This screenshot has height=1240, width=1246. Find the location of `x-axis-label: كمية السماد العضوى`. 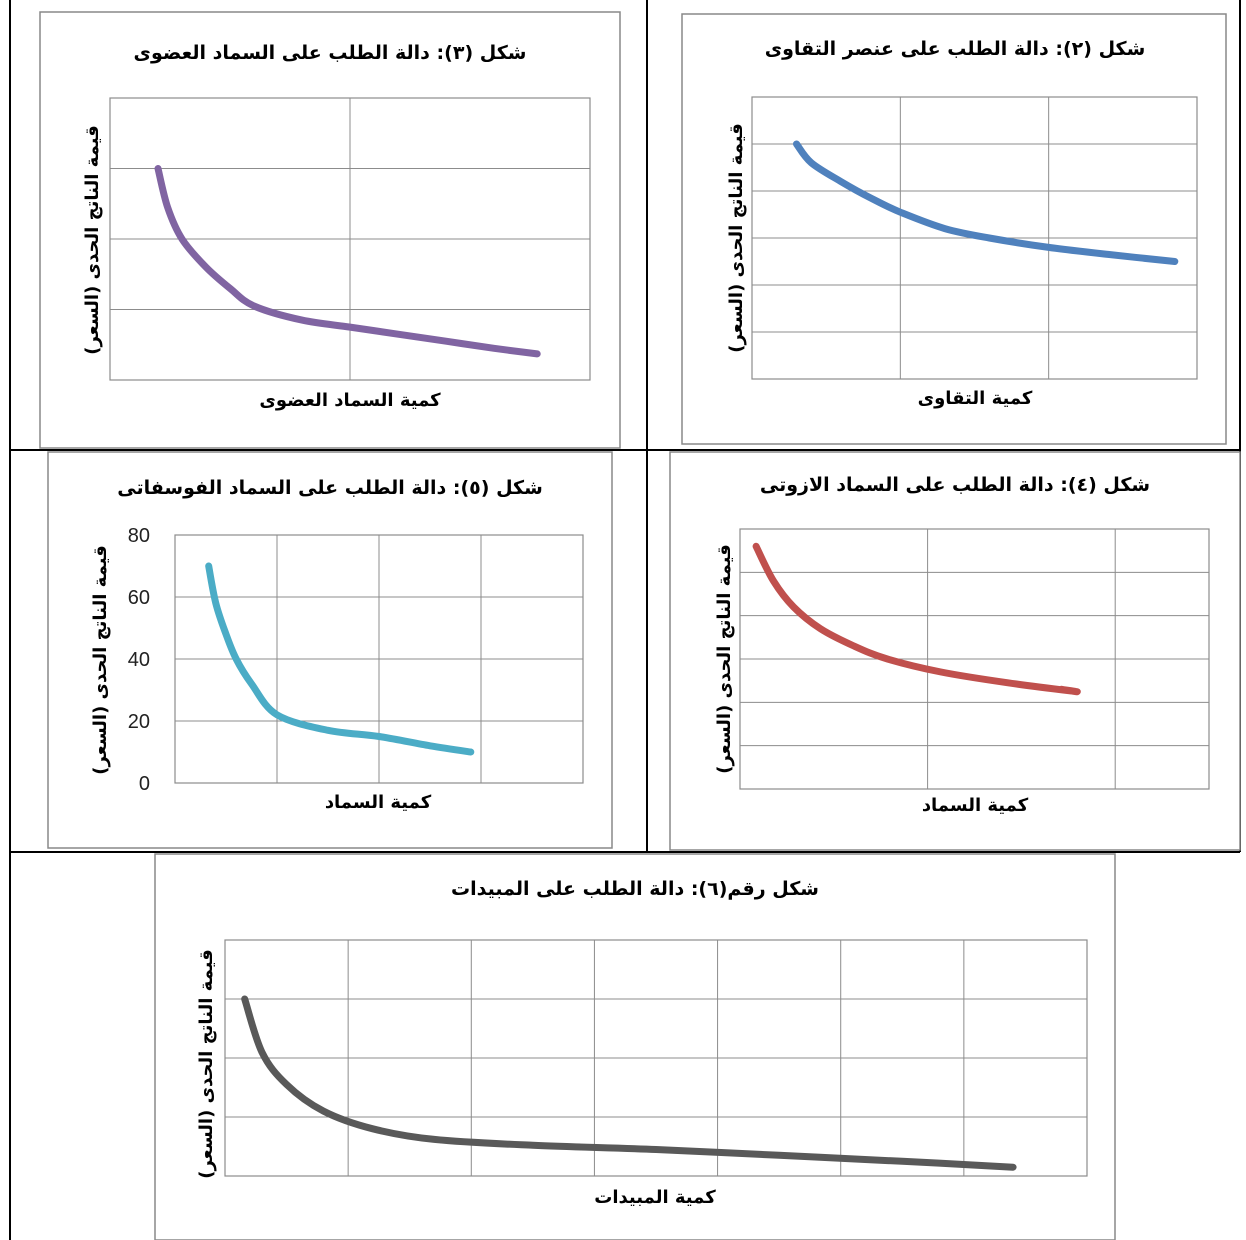

x-axis-label: كمية السماد العضوى is located at coordinates (350, 400).